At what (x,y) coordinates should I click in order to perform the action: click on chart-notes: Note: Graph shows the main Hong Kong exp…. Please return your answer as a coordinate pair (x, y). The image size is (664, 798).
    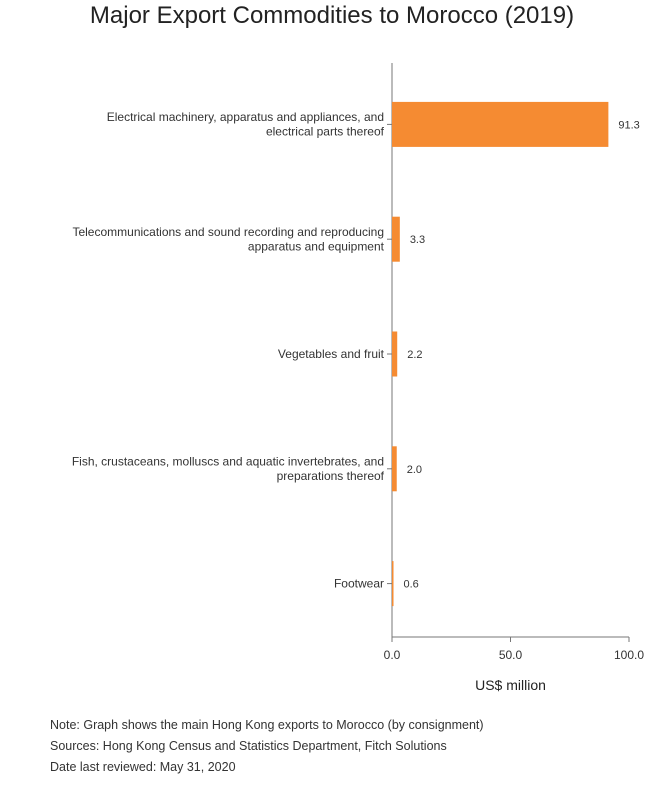
    Looking at the image, I should click on (267, 746).